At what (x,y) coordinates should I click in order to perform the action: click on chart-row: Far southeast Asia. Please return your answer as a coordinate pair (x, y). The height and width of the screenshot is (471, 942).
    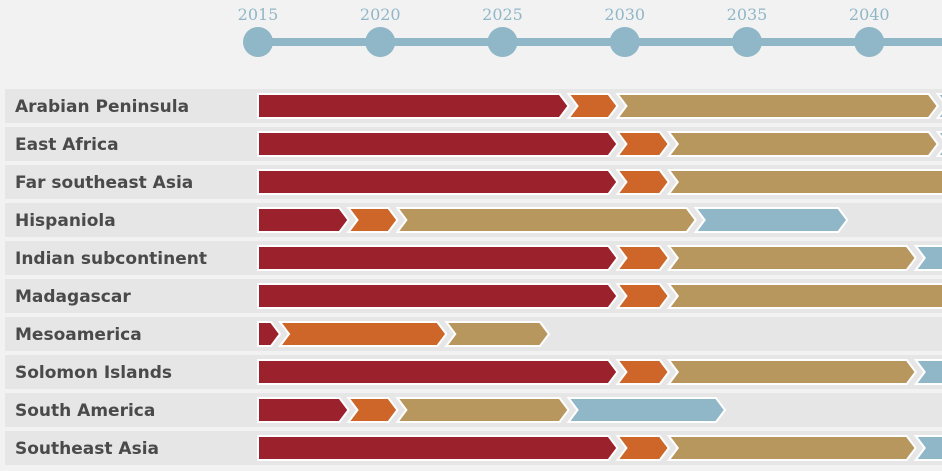
    Looking at the image, I should click on (473, 182).